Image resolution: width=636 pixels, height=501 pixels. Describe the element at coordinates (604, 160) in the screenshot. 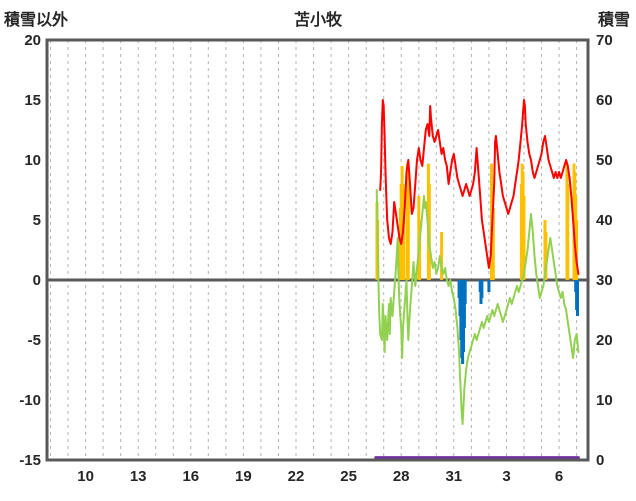

I see `right-axis-tick-label: 50` at that location.